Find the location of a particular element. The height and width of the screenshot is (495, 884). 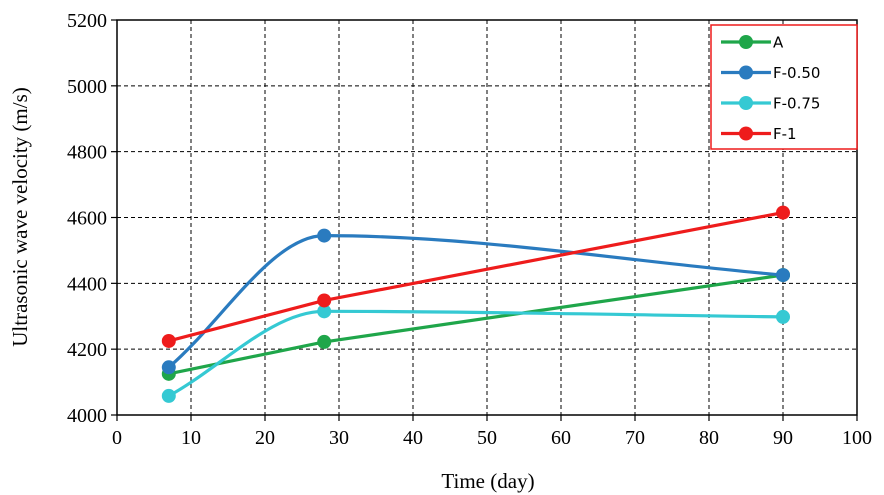

legend-label: F-0.75 is located at coordinates (796, 104).